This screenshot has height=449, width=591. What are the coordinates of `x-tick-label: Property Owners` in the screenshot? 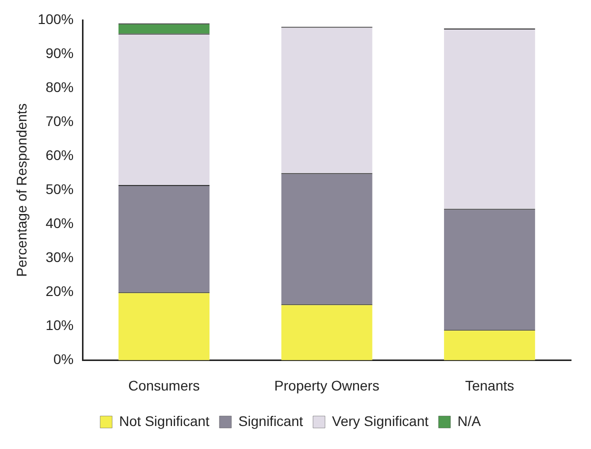 It's located at (327, 385).